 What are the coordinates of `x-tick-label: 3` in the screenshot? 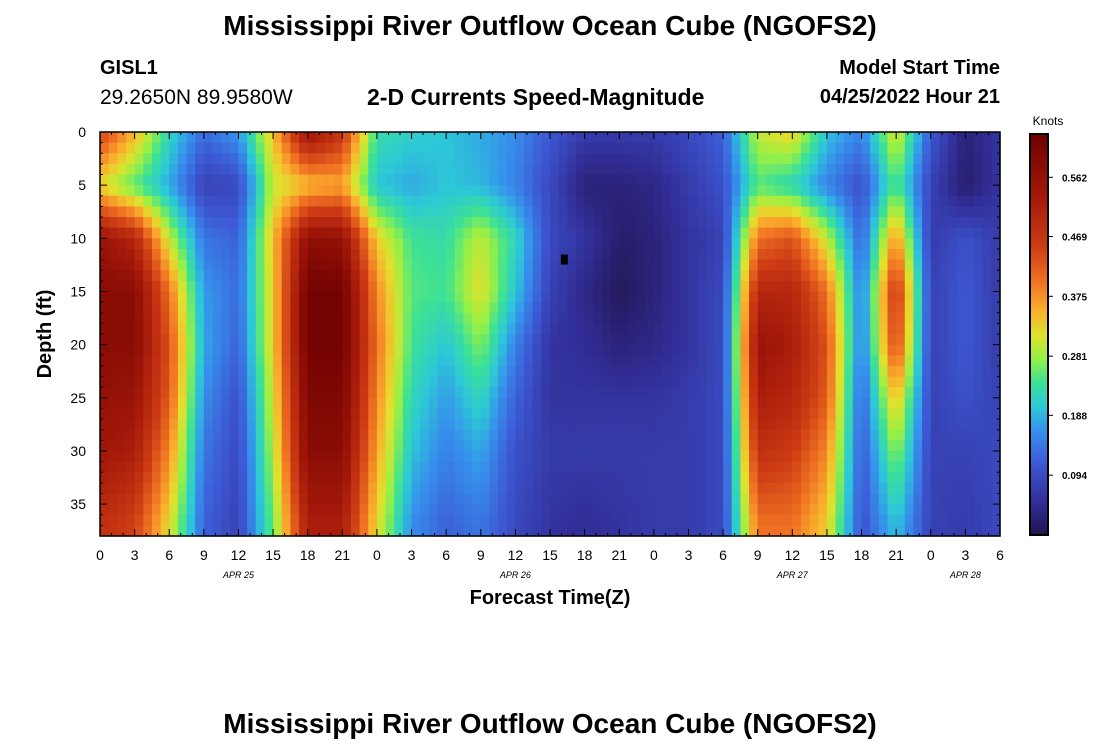 It's located at (412, 555).